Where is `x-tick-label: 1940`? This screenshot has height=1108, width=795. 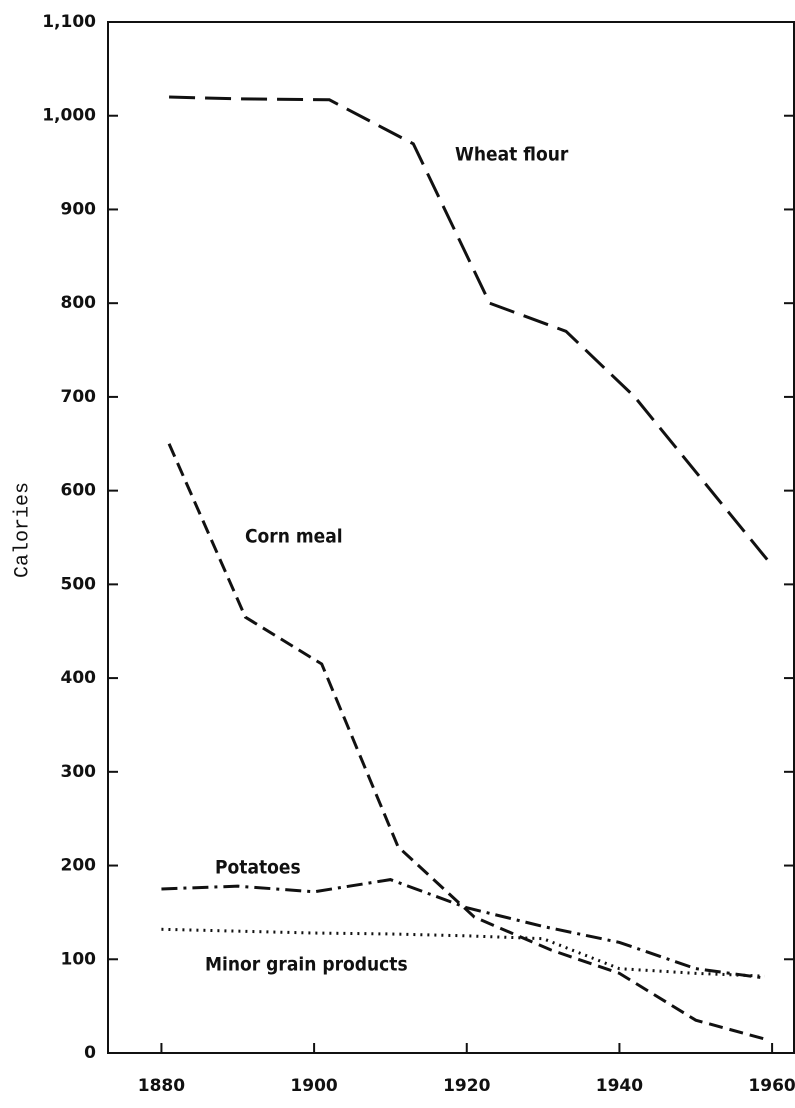
x-tick-label: 1940 is located at coordinates (619, 1086).